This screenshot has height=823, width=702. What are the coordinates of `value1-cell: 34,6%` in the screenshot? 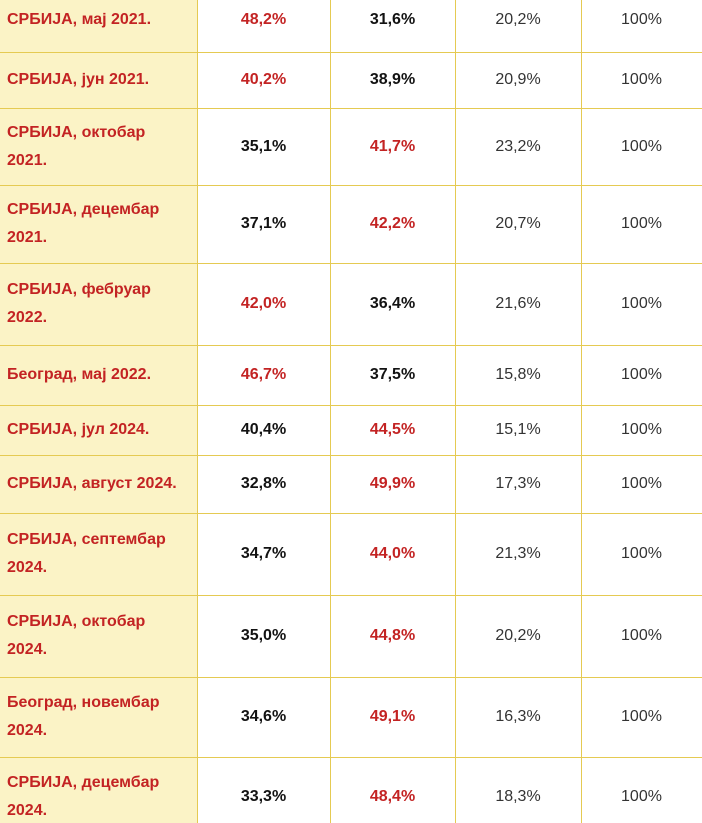 It's located at (263, 717).